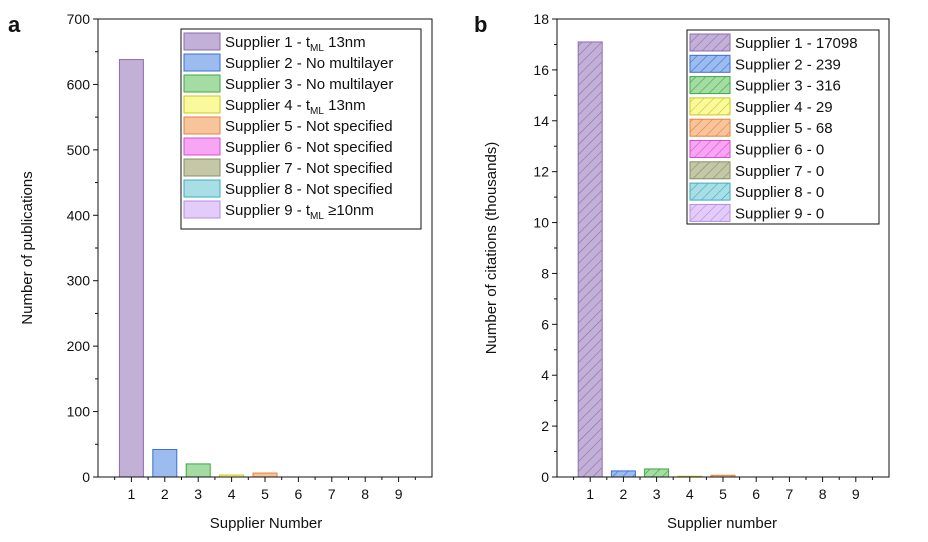  What do you see at coordinates (27, 247) in the screenshot?
I see `y-axis-title-a: Number of publications` at bounding box center [27, 247].